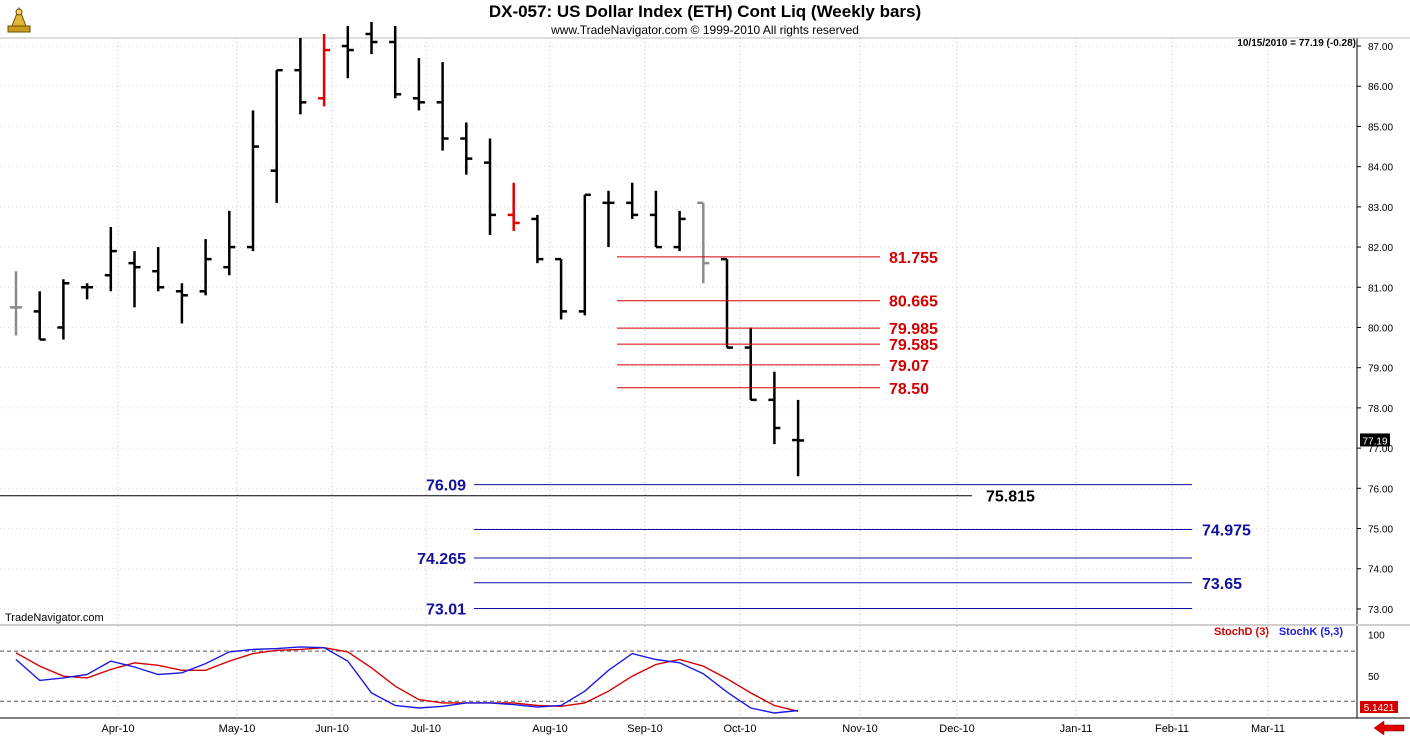  Describe the element at coordinates (1380, 288) in the screenshot. I see `y-tick-label: 81.00` at that location.